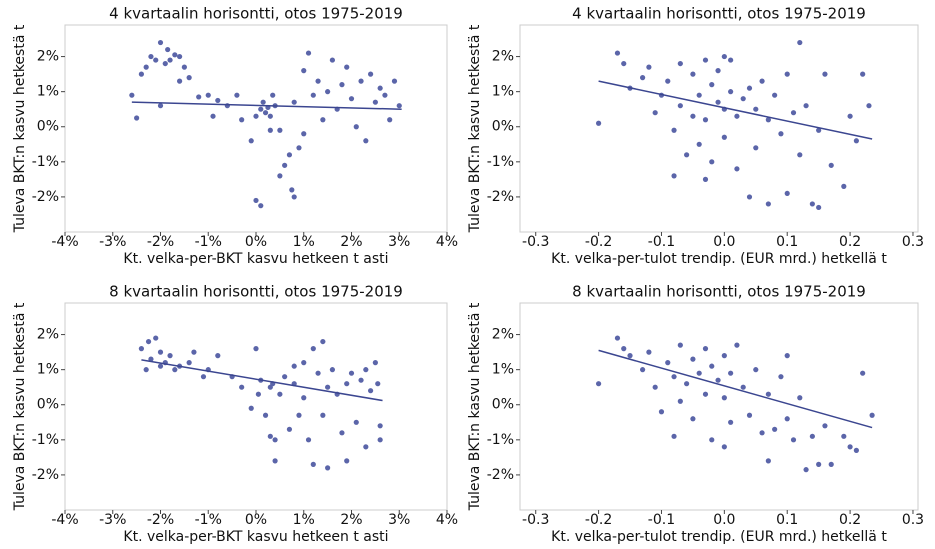 The image size is (935, 549). I want to click on x-tick-label: 1%, so click(304, 520).